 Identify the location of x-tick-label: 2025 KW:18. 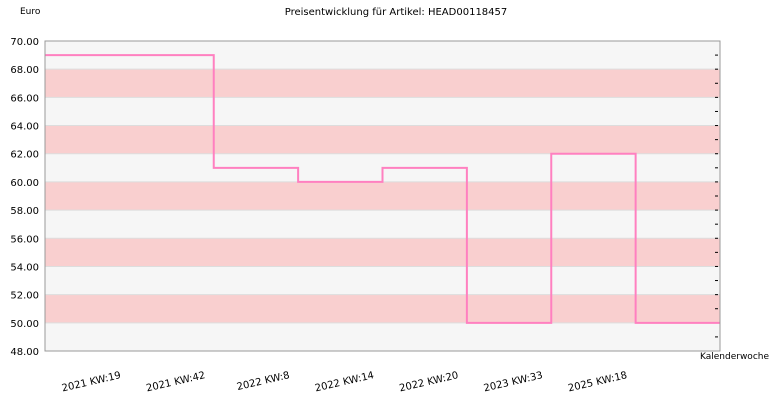
(597, 382).